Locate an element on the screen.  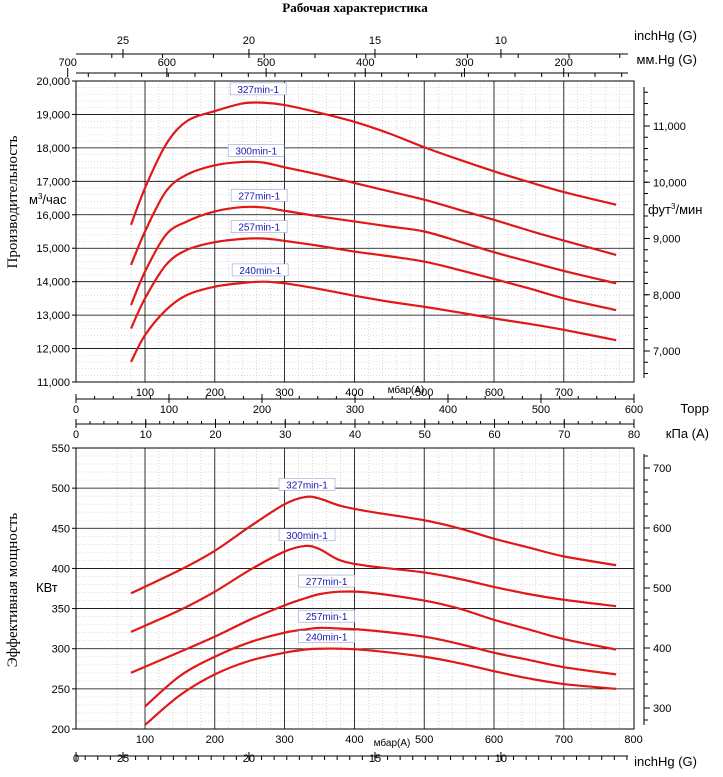
y-tick-label: 400 is located at coordinates (61, 569).